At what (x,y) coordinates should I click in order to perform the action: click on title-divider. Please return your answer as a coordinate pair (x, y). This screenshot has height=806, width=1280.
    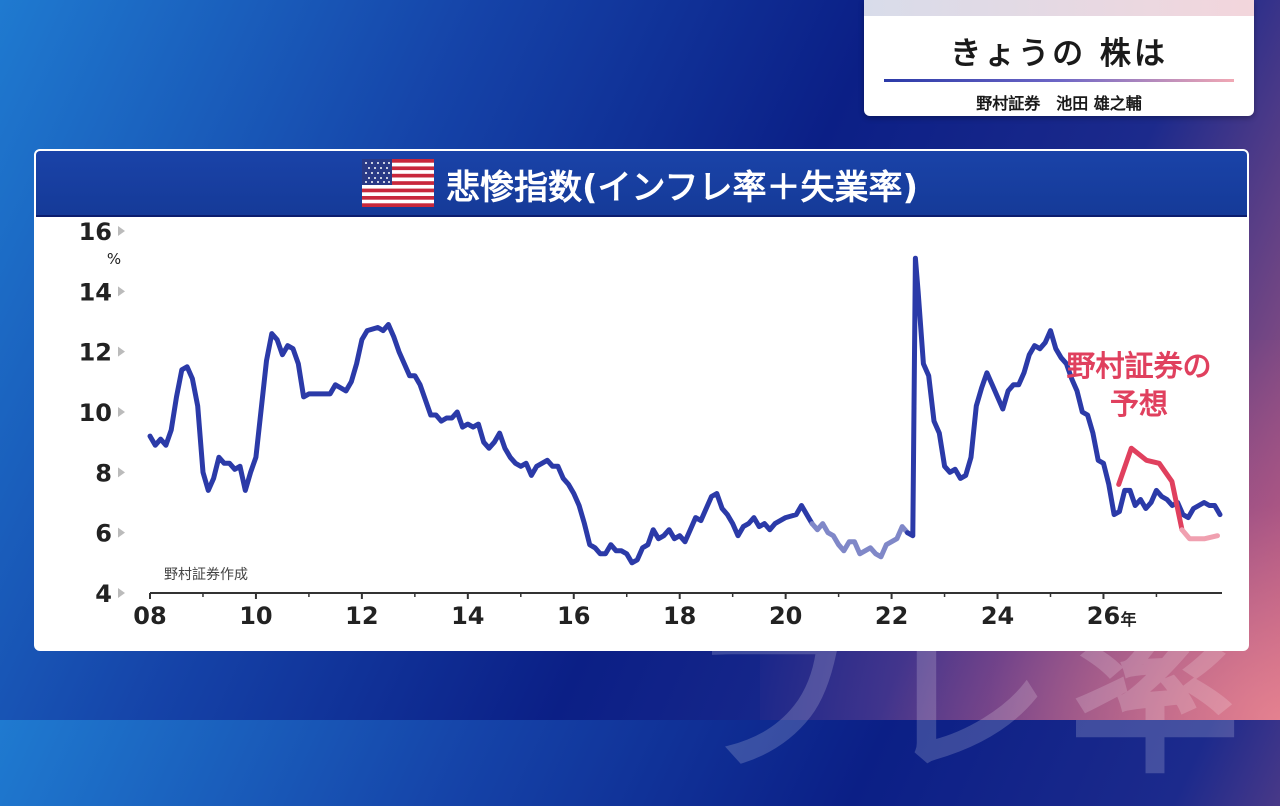
    Looking at the image, I should click on (1059, 80).